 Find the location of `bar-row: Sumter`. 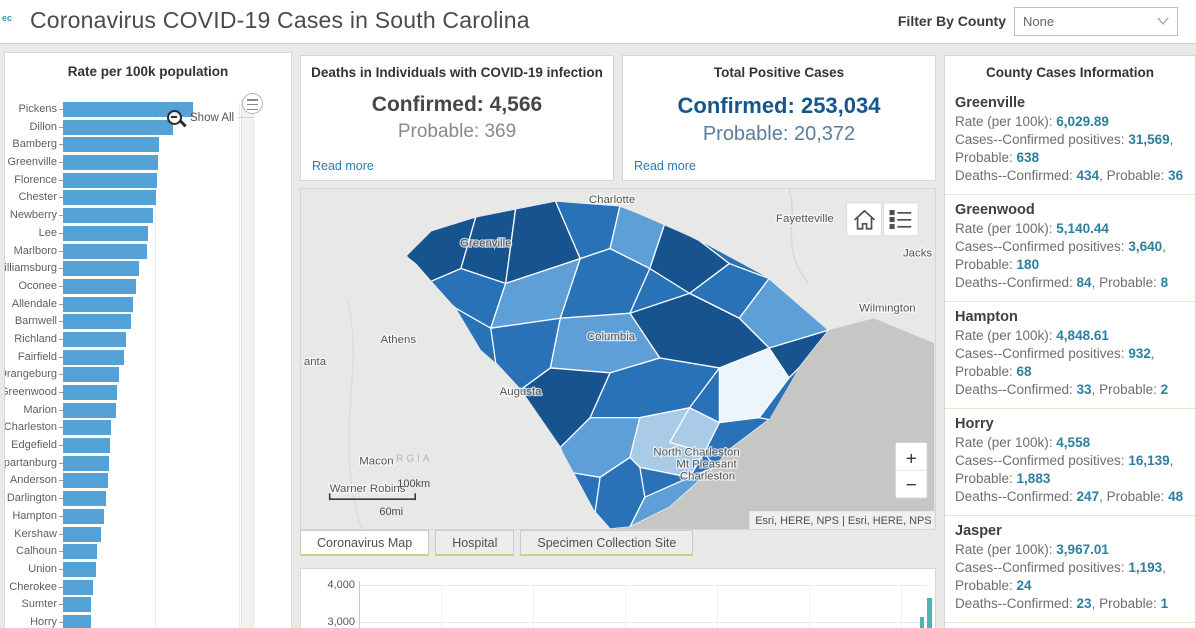

bar-row: Sumter is located at coordinates (148, 605).